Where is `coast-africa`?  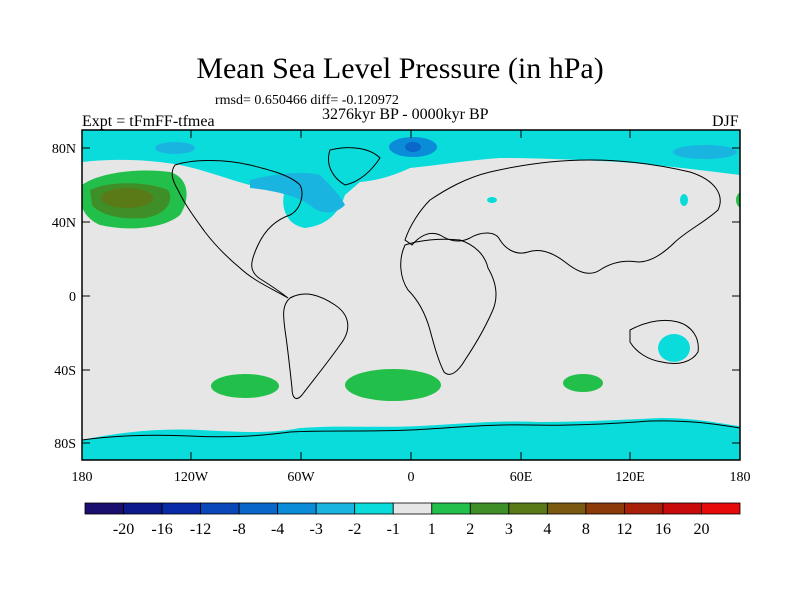 coast-africa is located at coordinates (448, 306).